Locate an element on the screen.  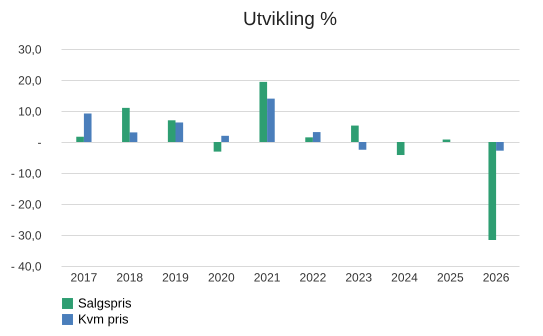
legend-label: Kvm pris is located at coordinates (104, 319).